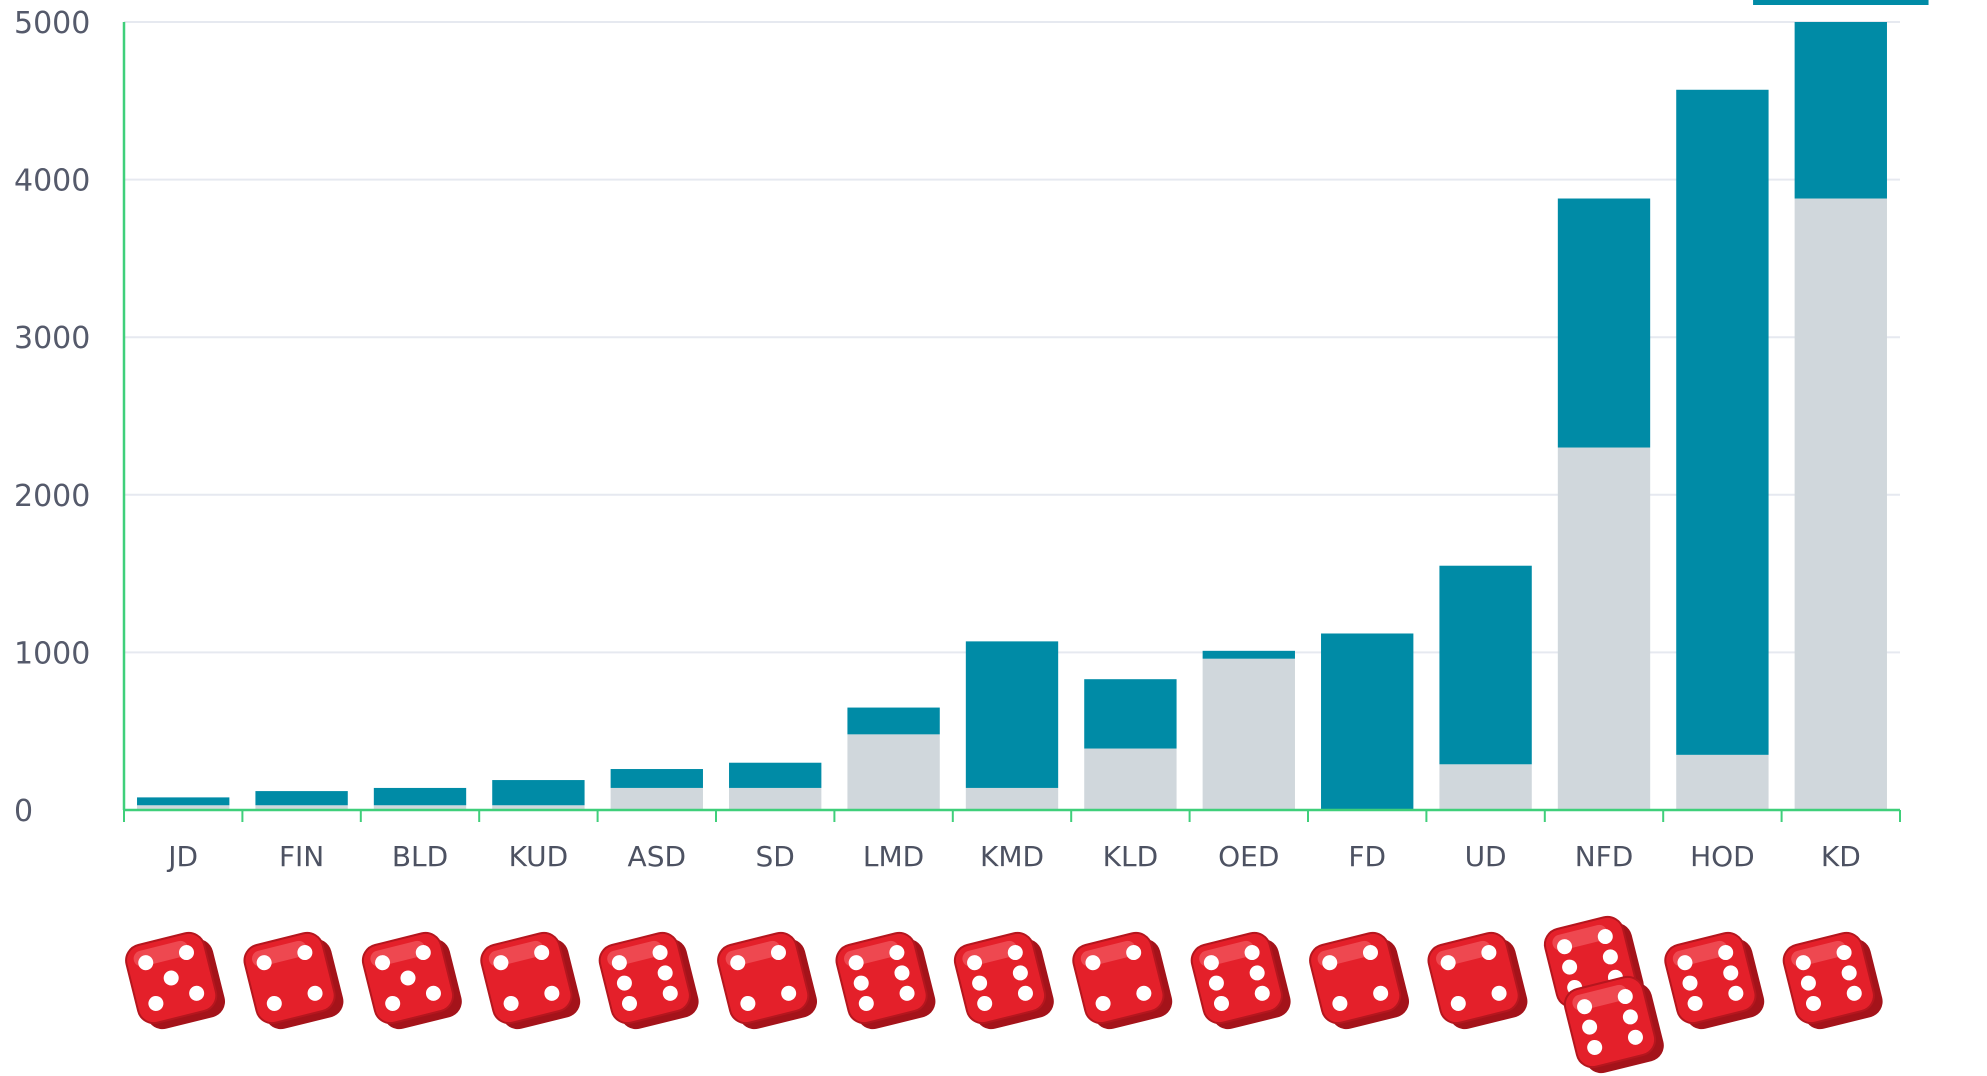  What do you see at coordinates (52, 417) in the screenshot?
I see `y-axis-ticks: 0 1000 2000 3000 4000 5000` at bounding box center [52, 417].